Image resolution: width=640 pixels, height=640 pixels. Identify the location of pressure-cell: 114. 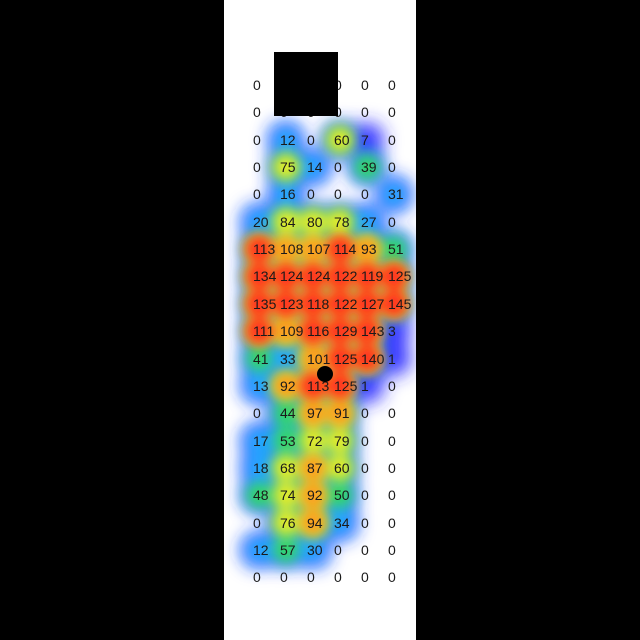
(345, 249).